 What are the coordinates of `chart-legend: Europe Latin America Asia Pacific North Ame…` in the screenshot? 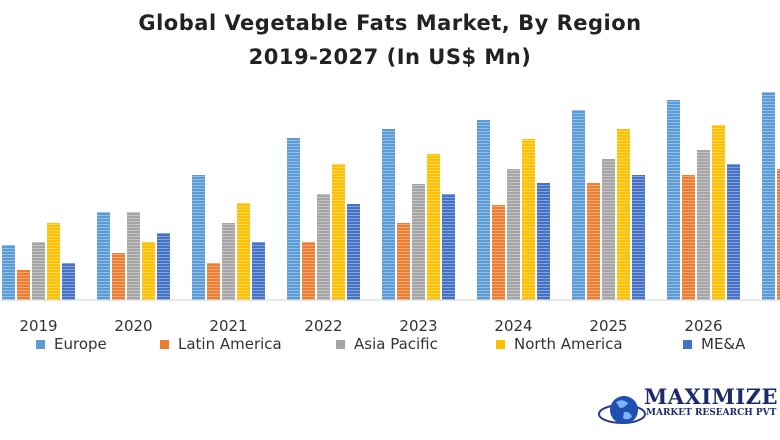 It's located at (390, 344).